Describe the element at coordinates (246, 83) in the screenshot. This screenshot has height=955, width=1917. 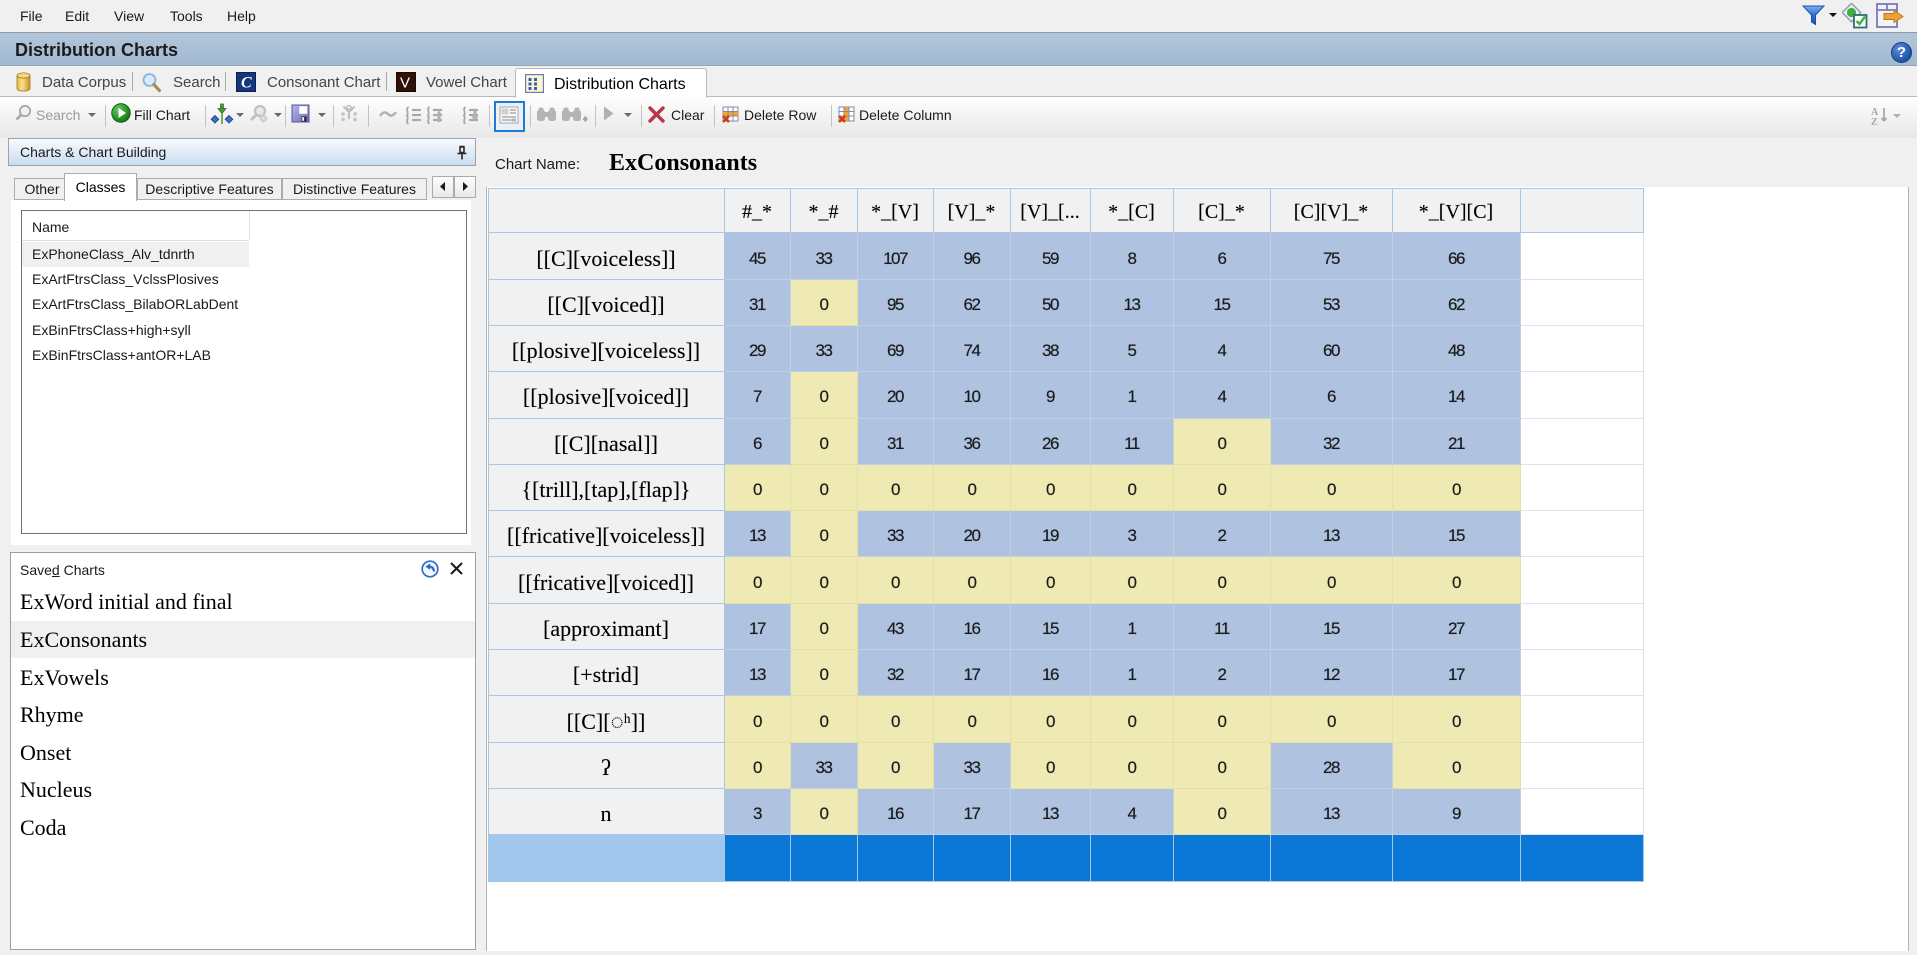
I see `svg-text: C` at that location.